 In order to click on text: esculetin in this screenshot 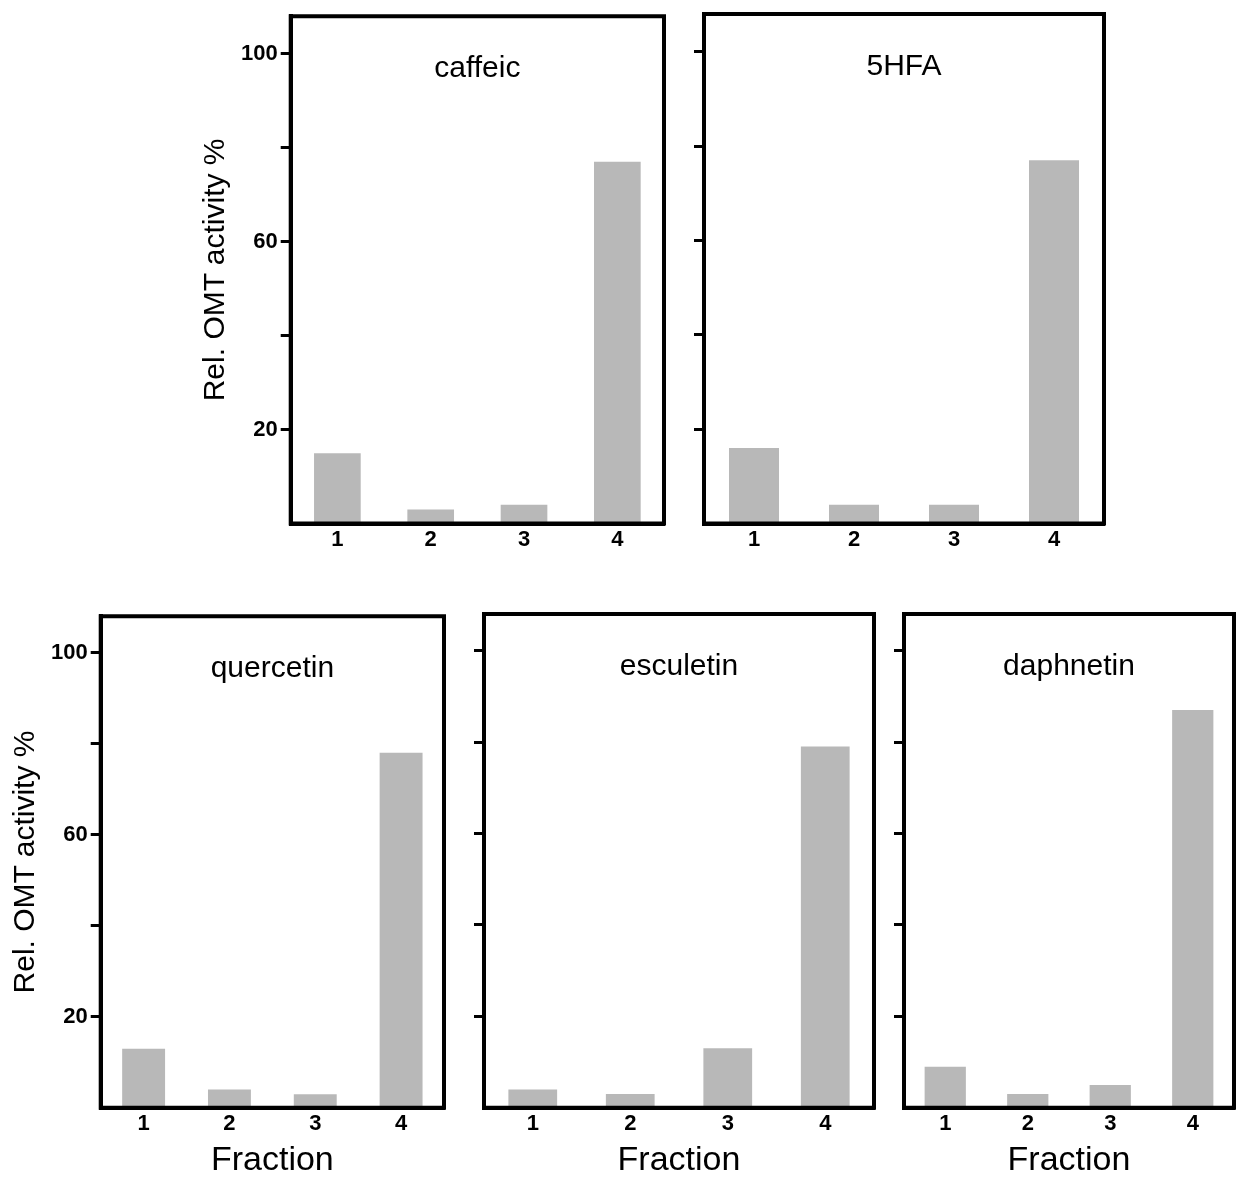, I will do `click(679, 665)`.